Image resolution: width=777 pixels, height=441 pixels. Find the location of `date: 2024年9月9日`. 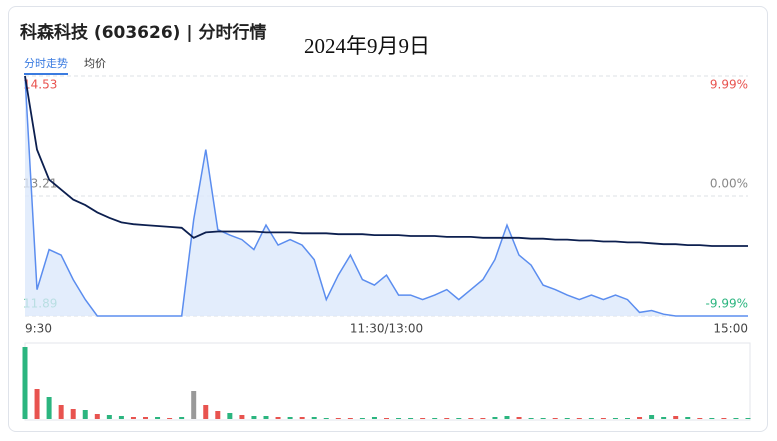

date: 2024年9月9日 is located at coordinates (367, 46).